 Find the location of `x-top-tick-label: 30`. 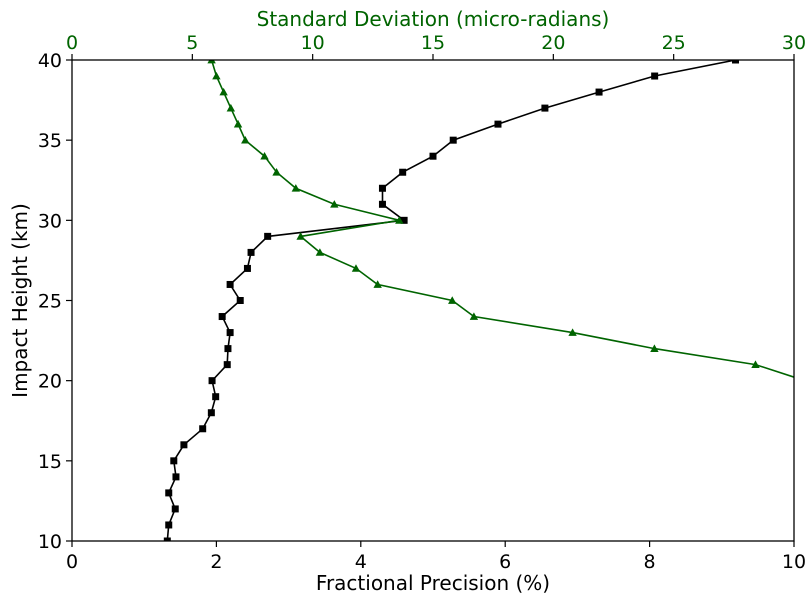

x-top-tick-label: 30 is located at coordinates (794, 43).